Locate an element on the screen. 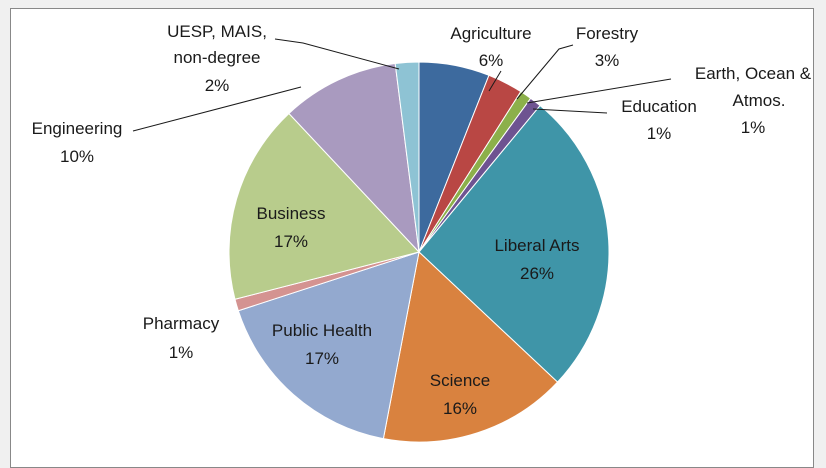 This screenshot has height=468, width=826. leader-line-earth-ocean-atmos is located at coordinates (599, 91).